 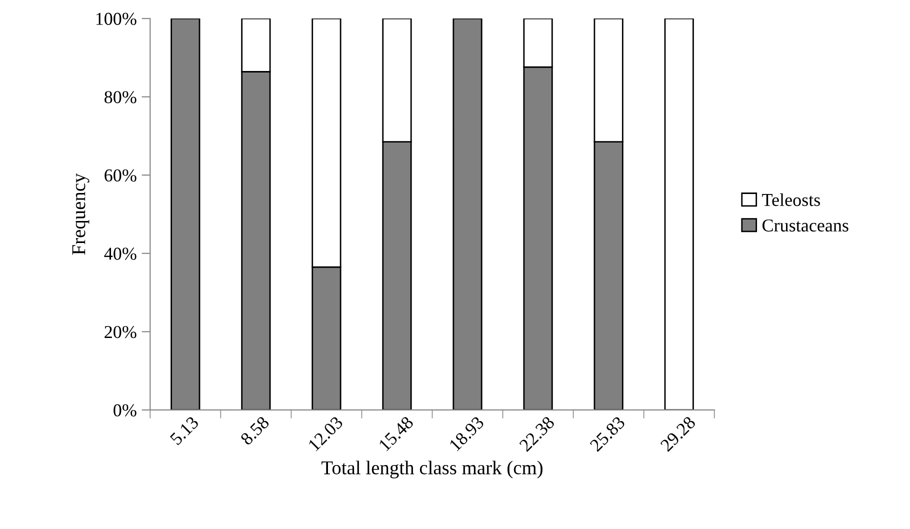 What do you see at coordinates (125, 410) in the screenshot?
I see `y-tick-label: 0%` at bounding box center [125, 410].